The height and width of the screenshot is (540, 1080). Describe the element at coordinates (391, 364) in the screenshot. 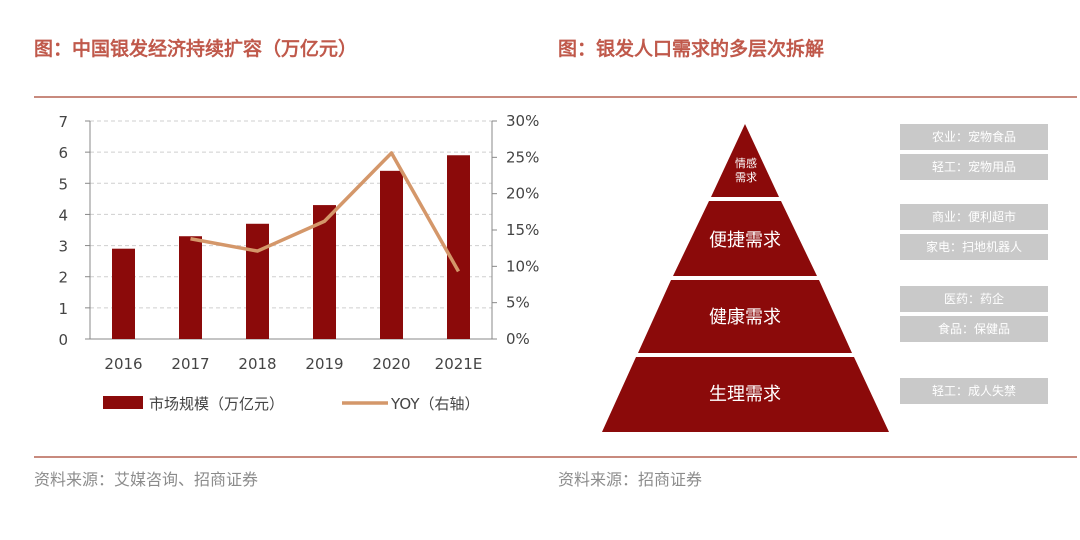

I see `x-tick-label: 2020` at that location.